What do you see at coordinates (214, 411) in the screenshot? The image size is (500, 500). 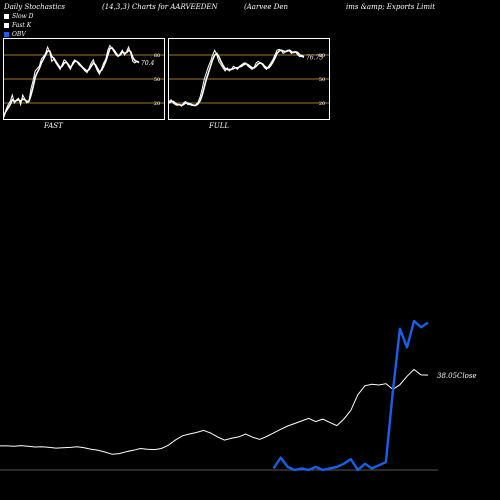 I see `close-price-line` at bounding box center [214, 411].